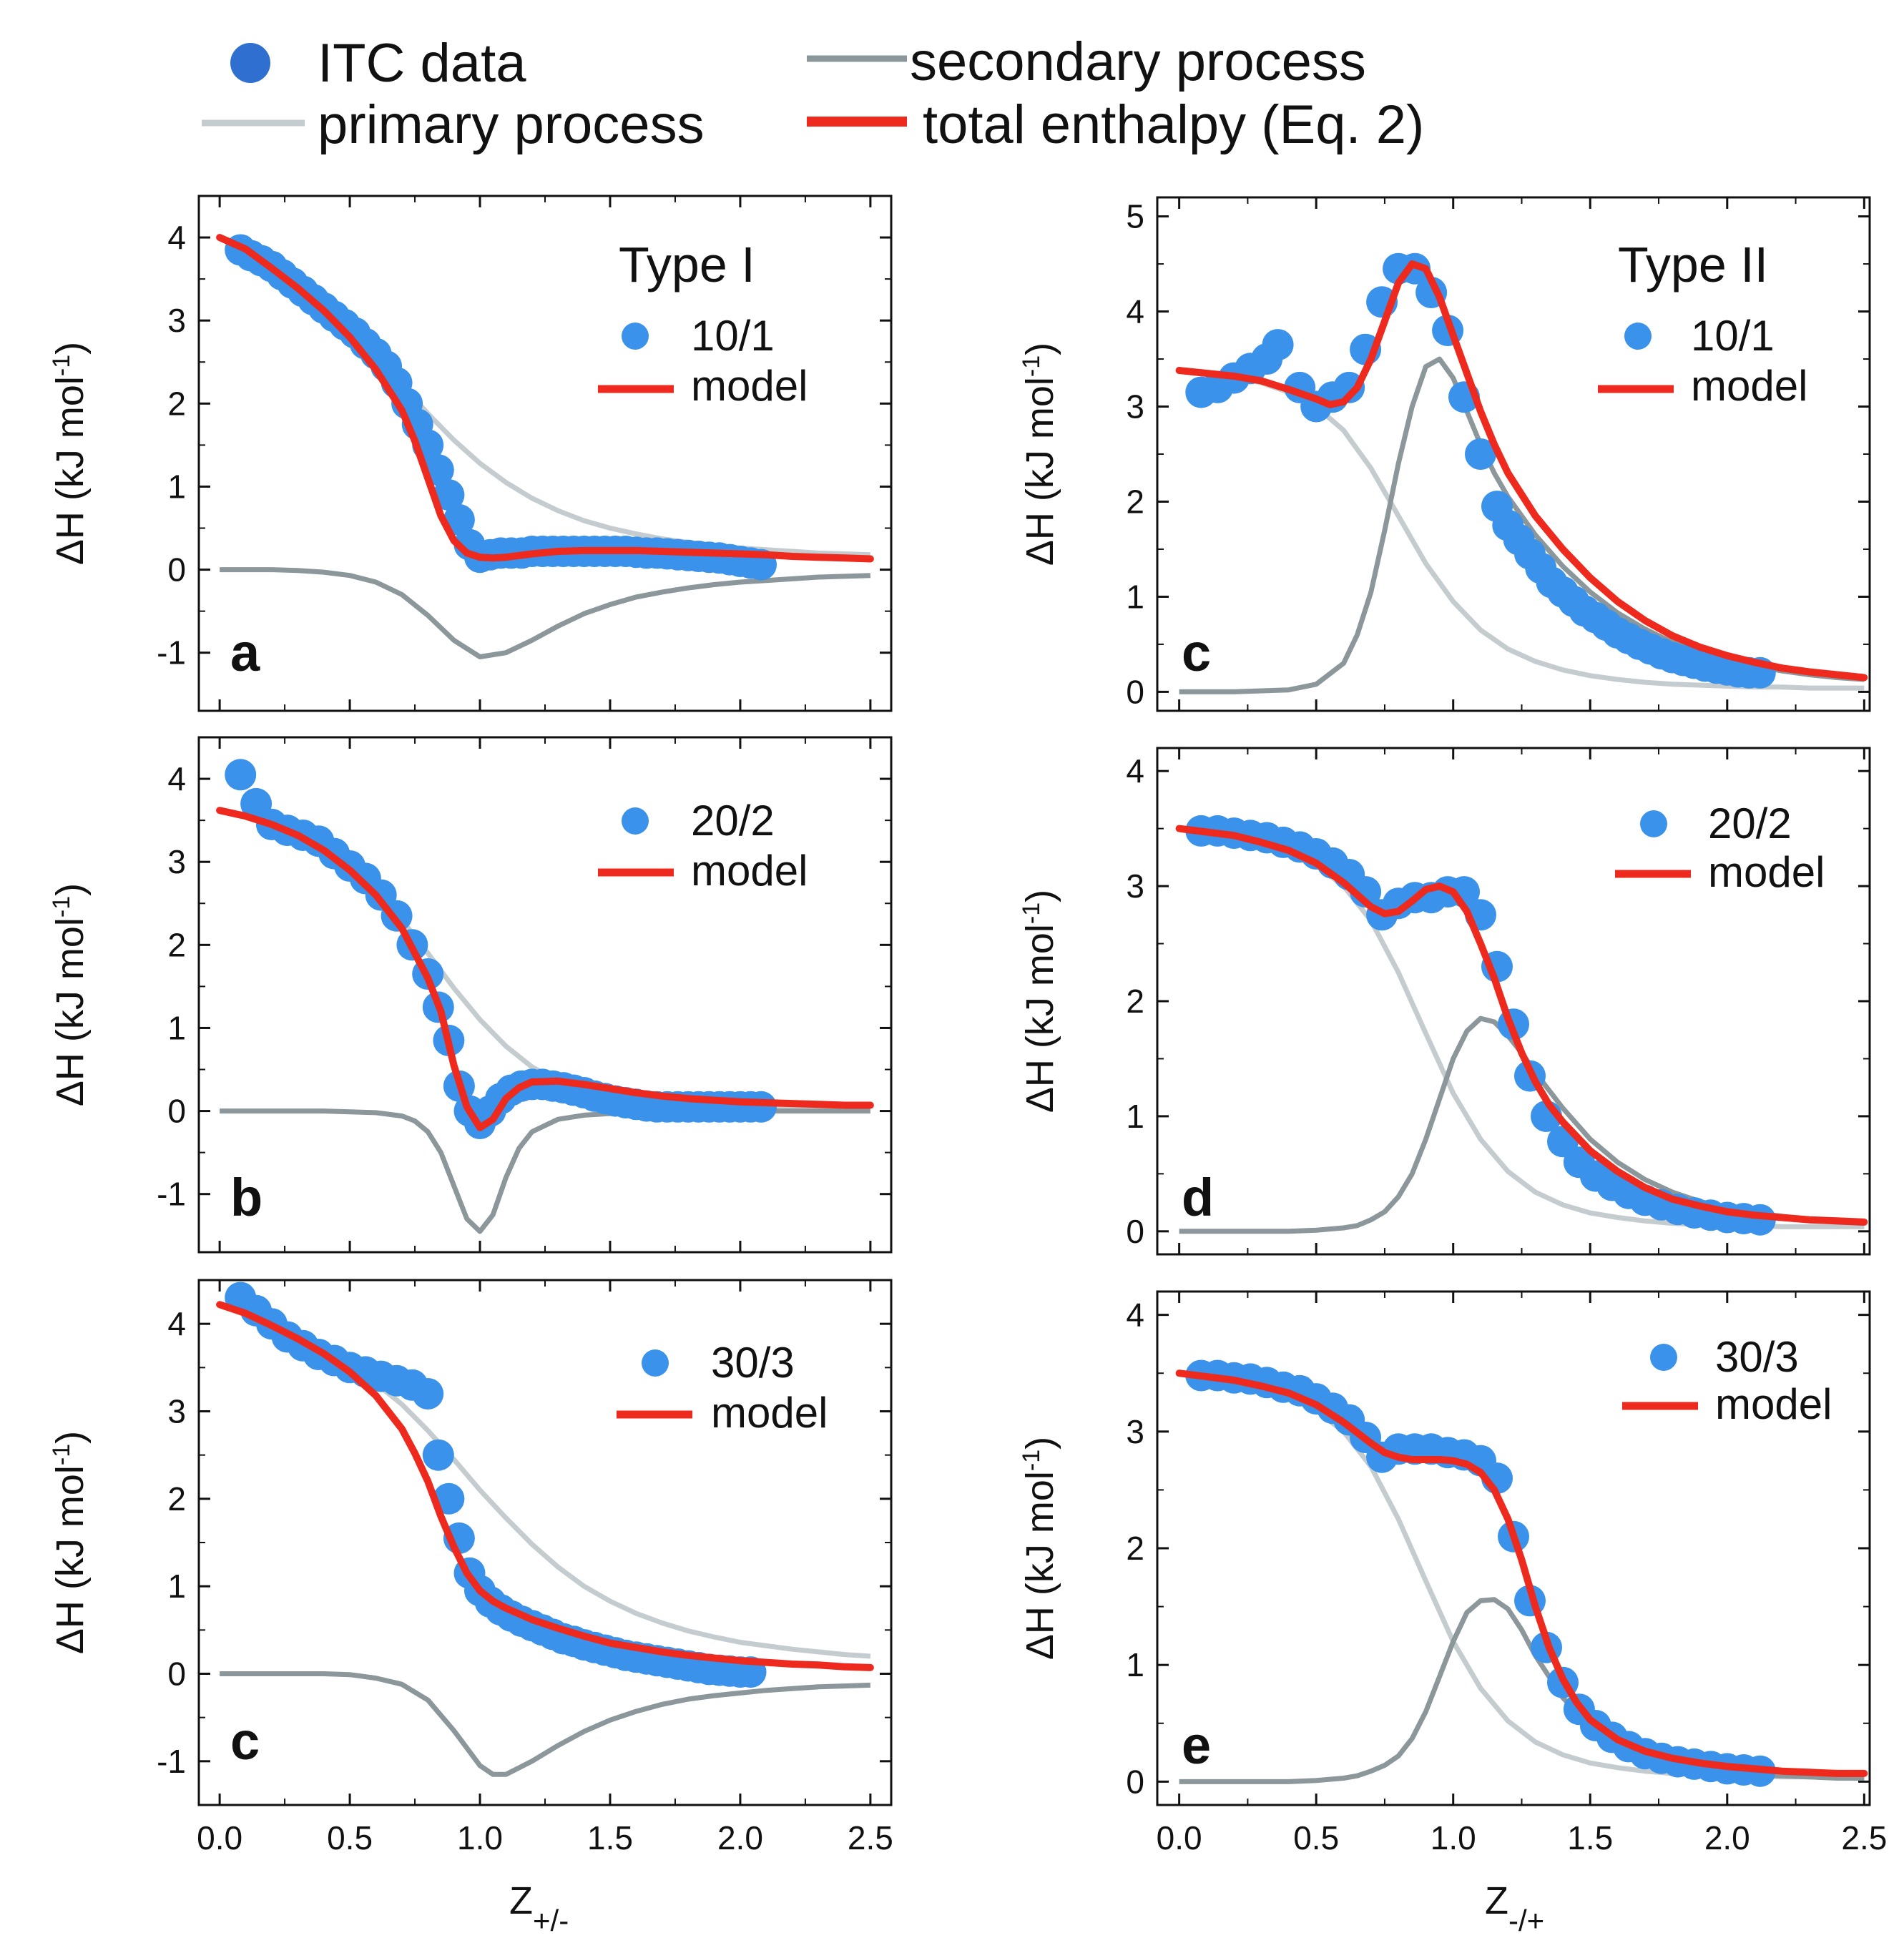 Image resolution: width=1904 pixels, height=1943 pixels. Describe the element at coordinates (1654, 824) in the screenshot. I see `panel-d-legend-data-marker` at that location.